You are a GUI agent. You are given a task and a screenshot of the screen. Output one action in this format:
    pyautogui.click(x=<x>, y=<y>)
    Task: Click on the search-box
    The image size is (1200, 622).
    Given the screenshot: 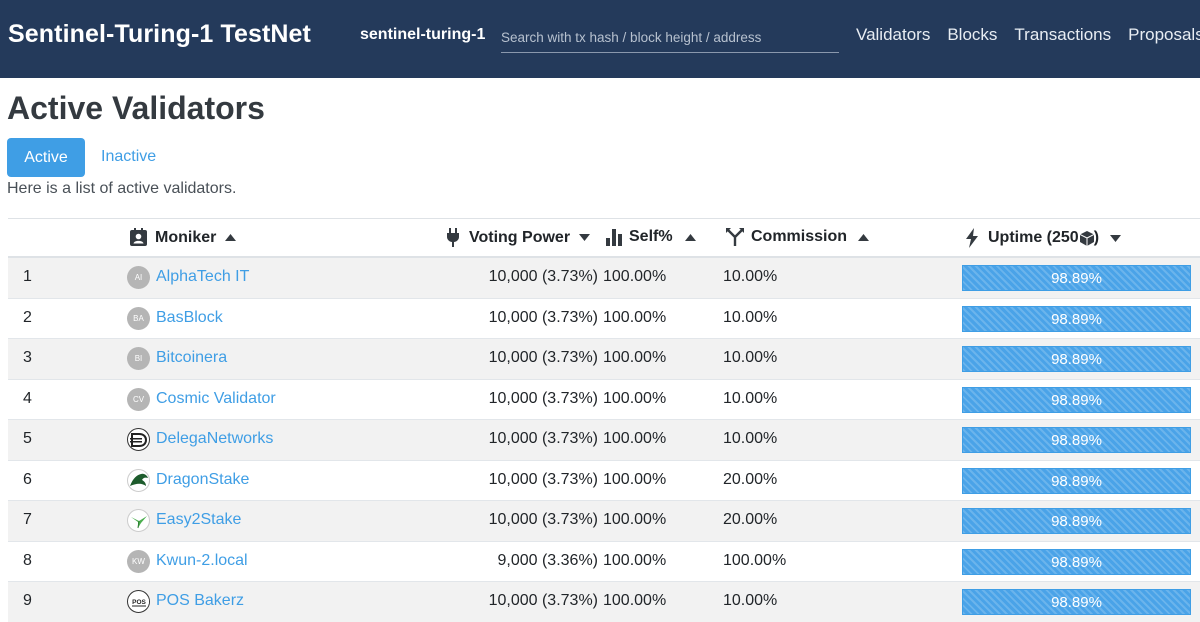 What is the action you would take?
    pyautogui.click(x=670, y=38)
    